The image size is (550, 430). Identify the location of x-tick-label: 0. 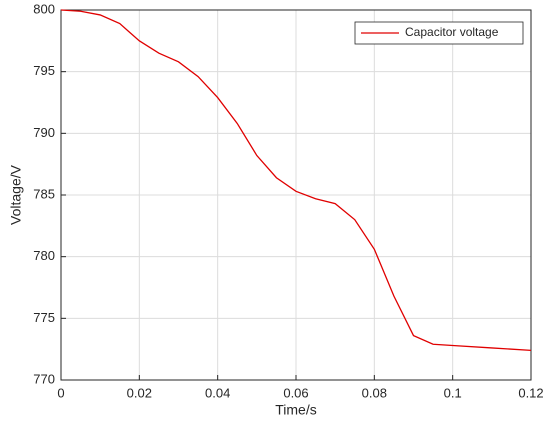
(60, 392).